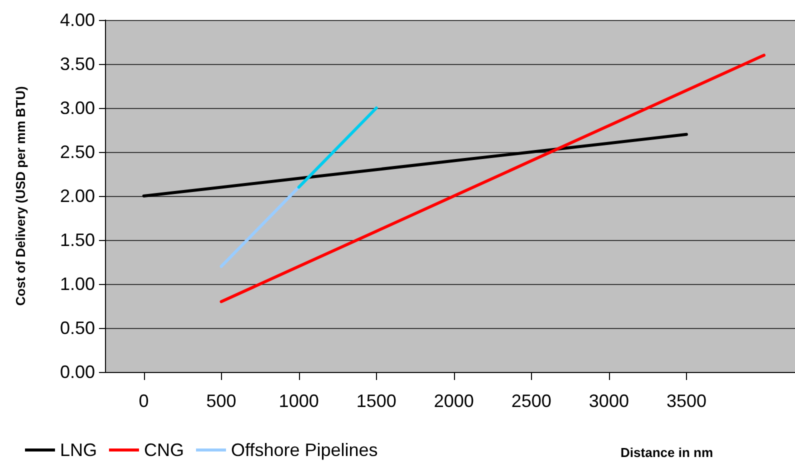 This screenshot has width=795, height=466. What do you see at coordinates (20, 196) in the screenshot?
I see `y-axis-title: Cost of Delivery (USD per mm BTU)` at bounding box center [20, 196].